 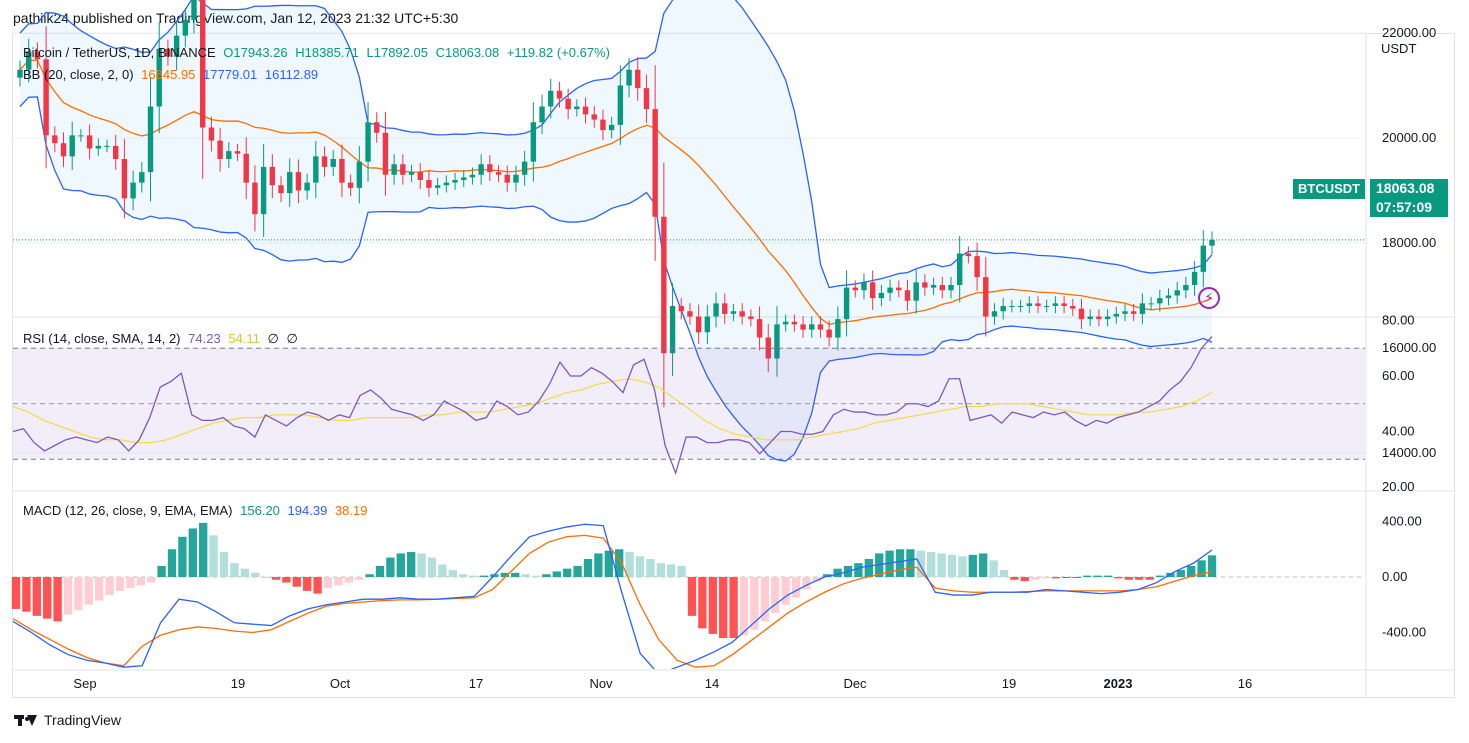 What do you see at coordinates (119, 52) in the screenshot?
I see `symbol-label: Bitcoin / TetherUS, 1D, BINANCE` at bounding box center [119, 52].